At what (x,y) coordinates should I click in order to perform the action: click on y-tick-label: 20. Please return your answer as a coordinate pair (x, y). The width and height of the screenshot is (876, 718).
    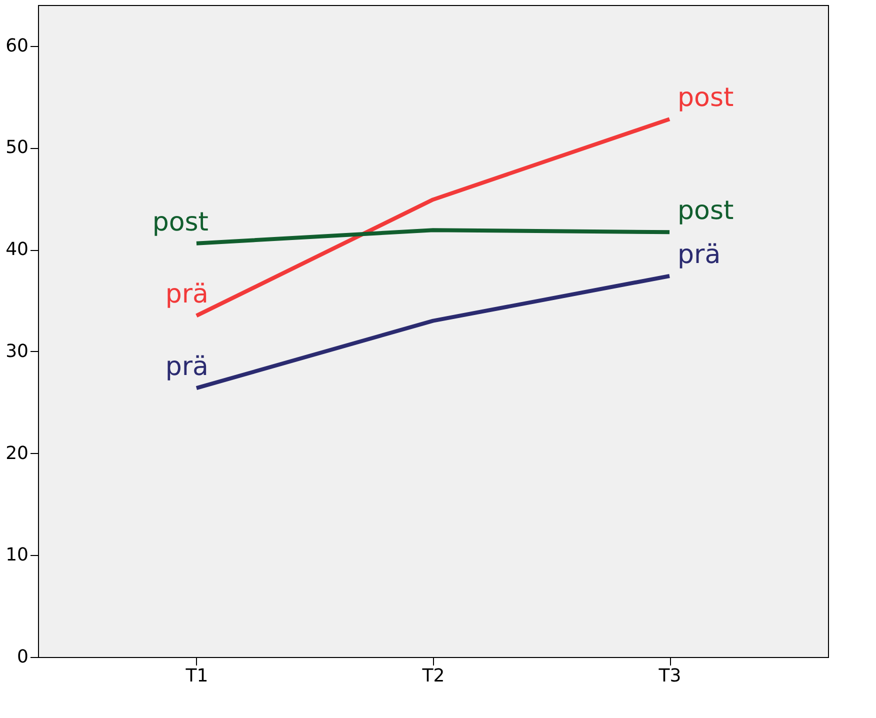
    Looking at the image, I should click on (17, 453).